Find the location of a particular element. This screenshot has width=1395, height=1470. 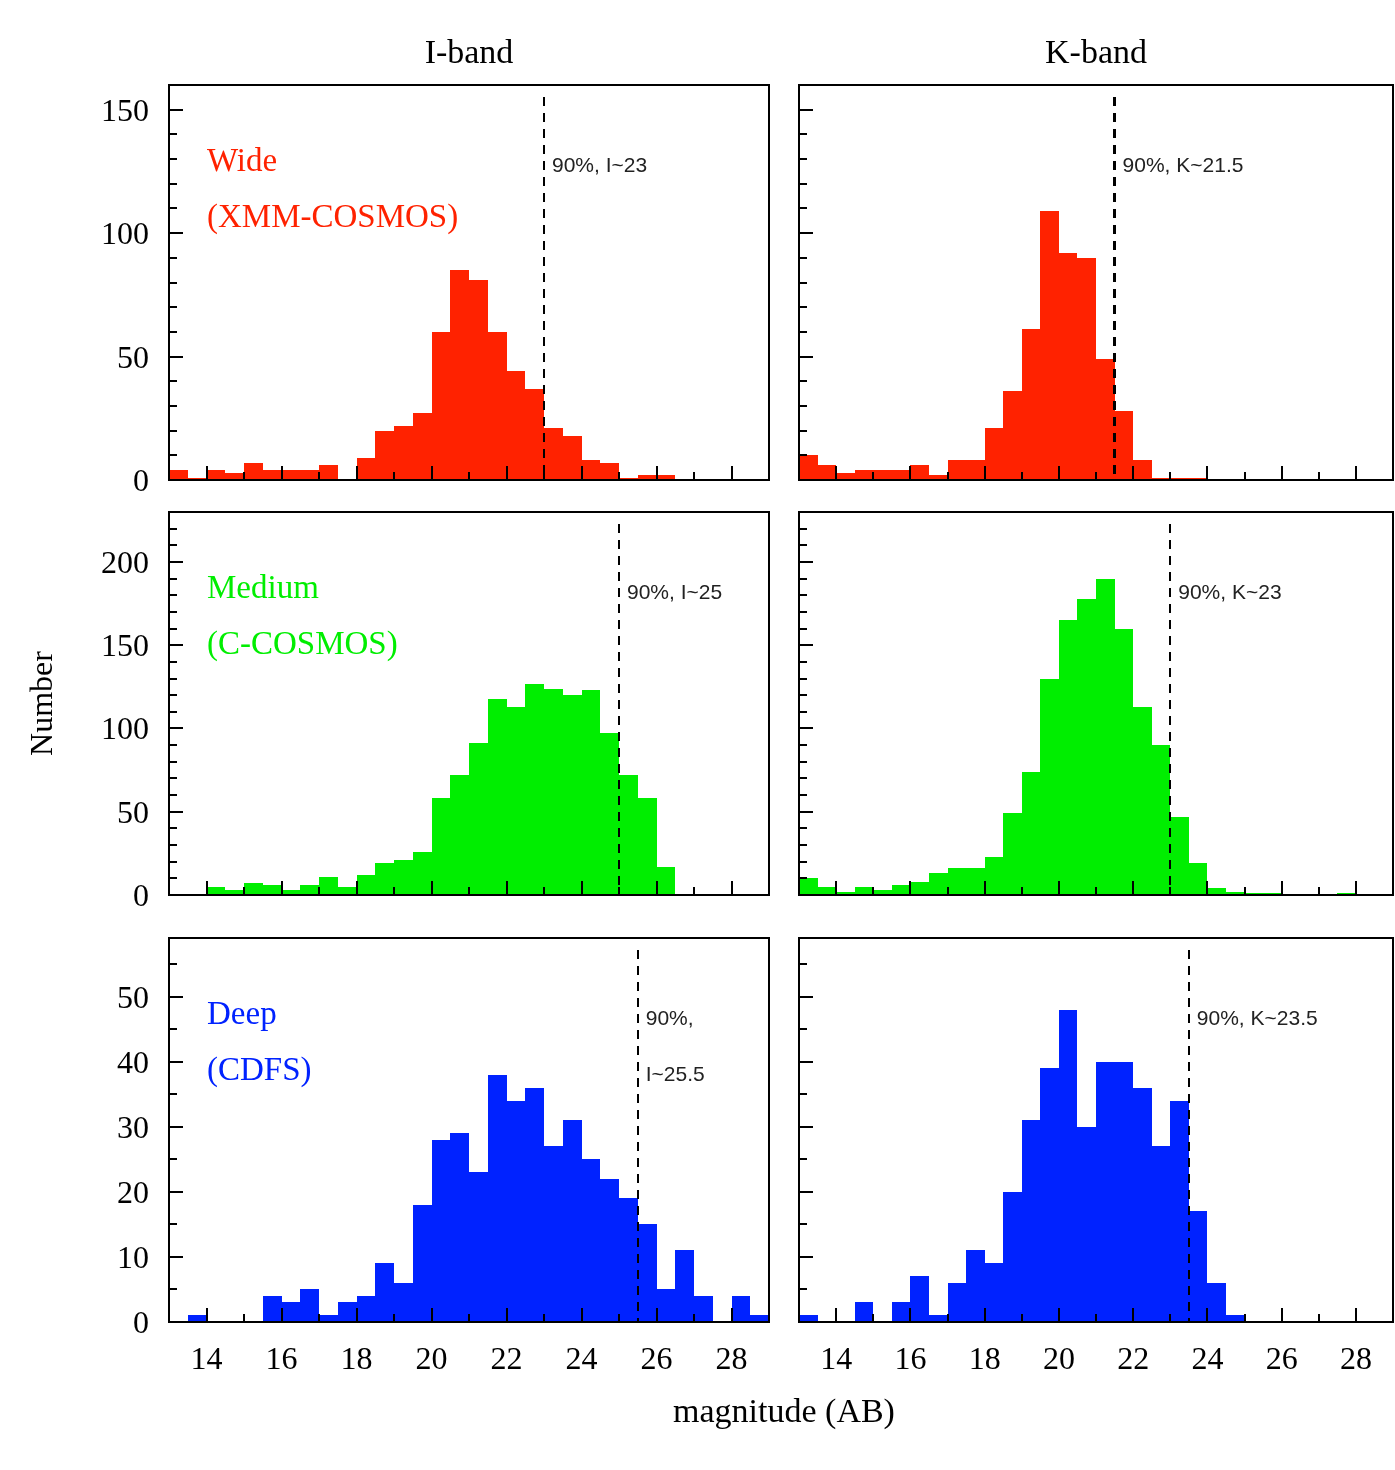

ref-line-label: 90%, K~23.5 is located at coordinates (1257, 1017).